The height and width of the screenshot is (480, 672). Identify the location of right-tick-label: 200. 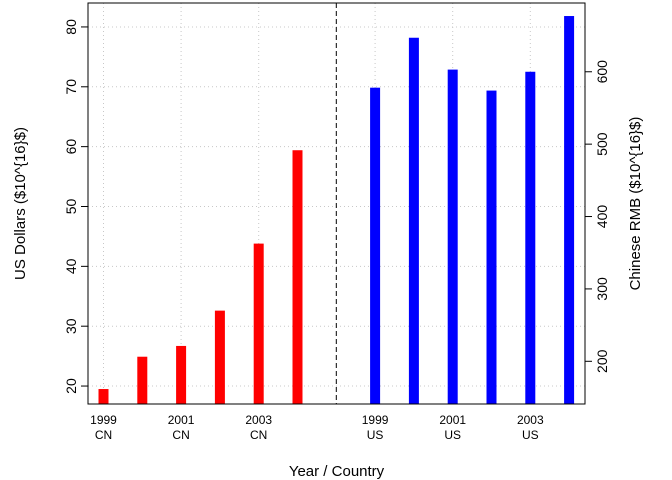
(602, 361).